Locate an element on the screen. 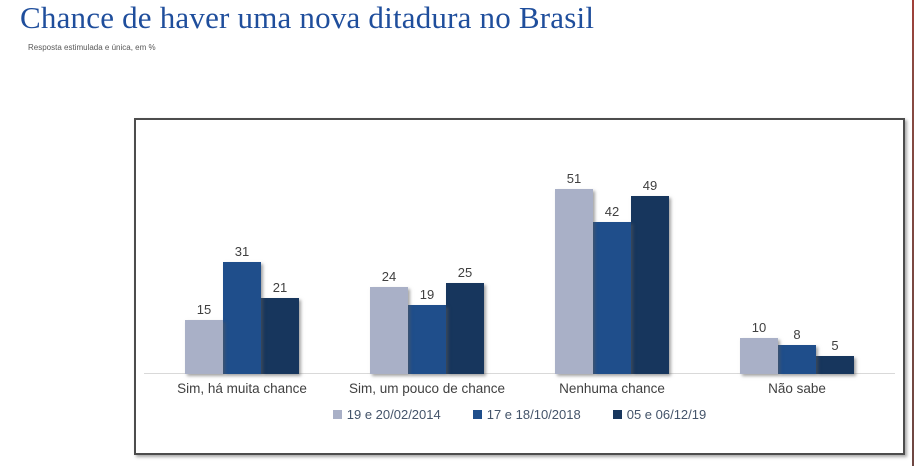  bar-value-label: 21 is located at coordinates (280, 287).